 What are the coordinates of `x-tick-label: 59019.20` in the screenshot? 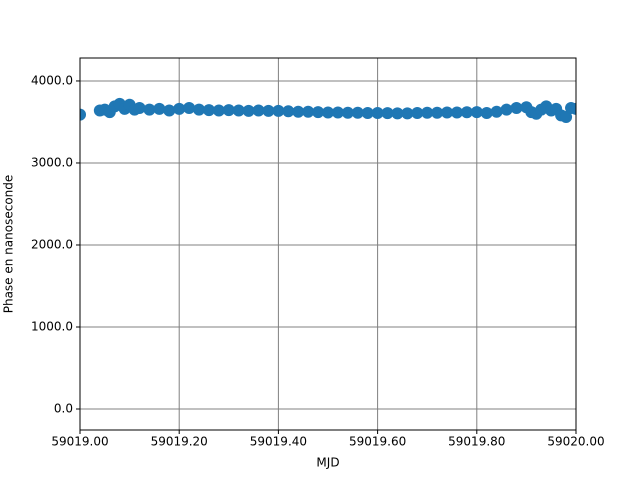 It's located at (179, 442).